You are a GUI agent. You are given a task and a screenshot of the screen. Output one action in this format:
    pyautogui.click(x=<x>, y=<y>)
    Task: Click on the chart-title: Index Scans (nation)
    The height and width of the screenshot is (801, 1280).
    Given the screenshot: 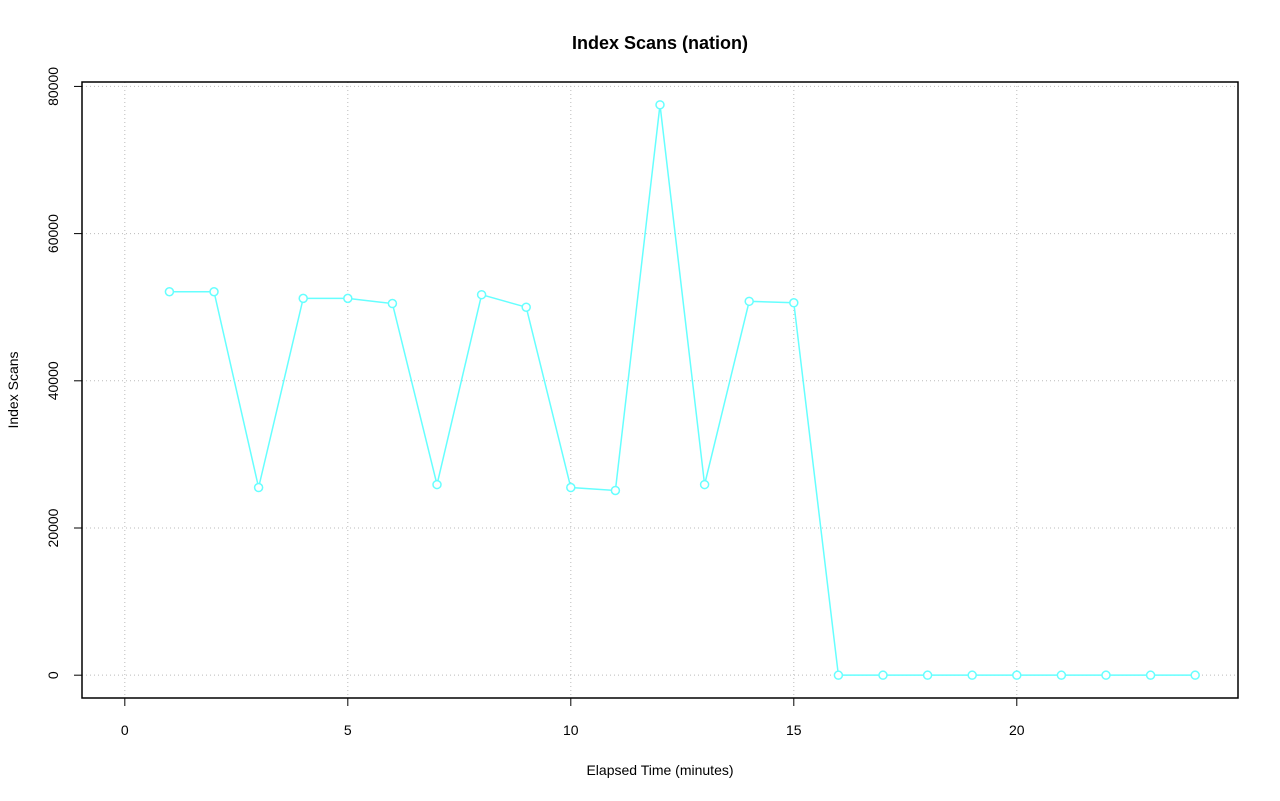 What is the action you would take?
    pyautogui.click(x=660, y=43)
    